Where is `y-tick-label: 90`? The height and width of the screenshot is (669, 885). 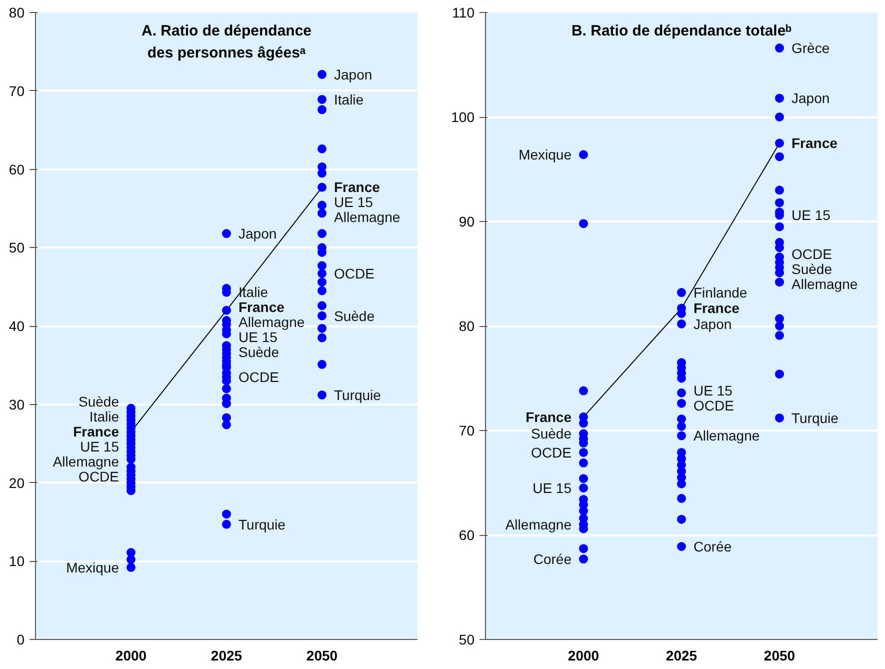 y-tick-label: 90 is located at coordinates (466, 222).